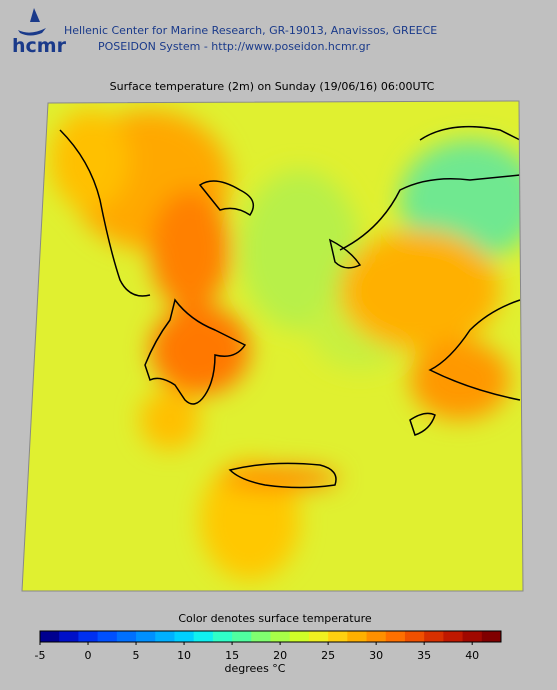 This screenshot has height=690, width=557. I want to click on tick-label: -5, so click(40, 655).